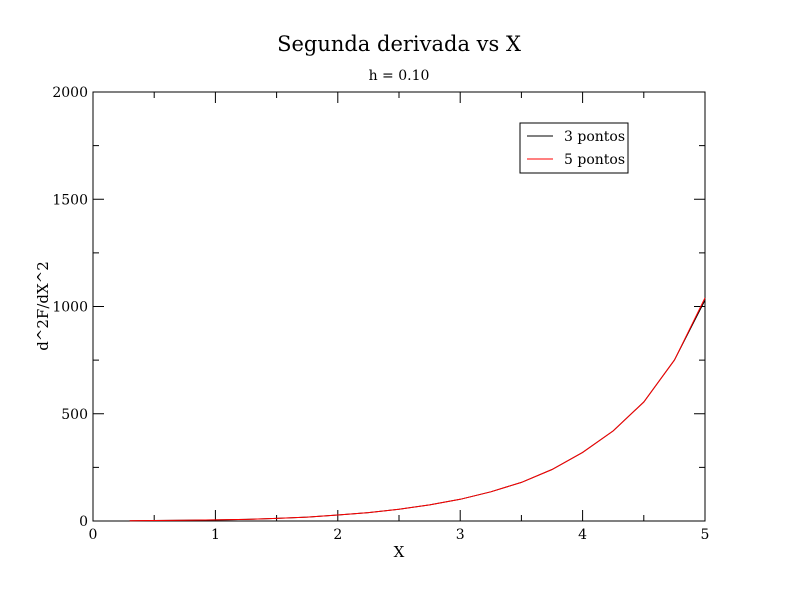  What do you see at coordinates (83, 522) in the screenshot?
I see `y-tick-label: 0` at bounding box center [83, 522].